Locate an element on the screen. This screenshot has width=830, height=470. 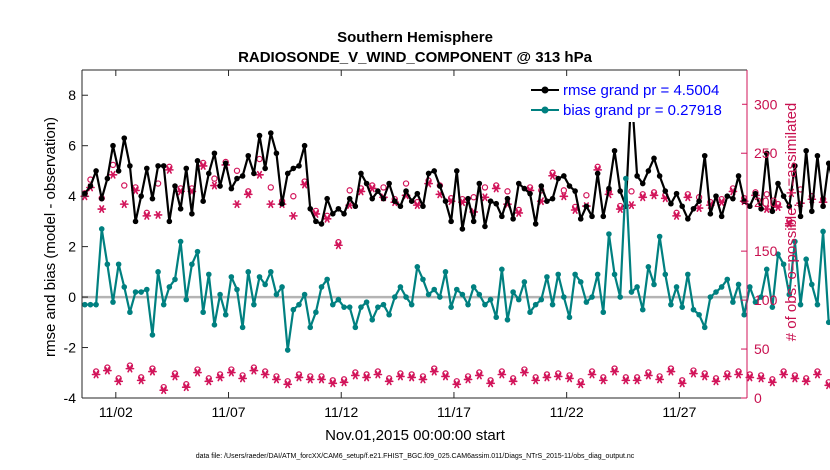
y-tick-label: 6 is located at coordinates (72, 146).